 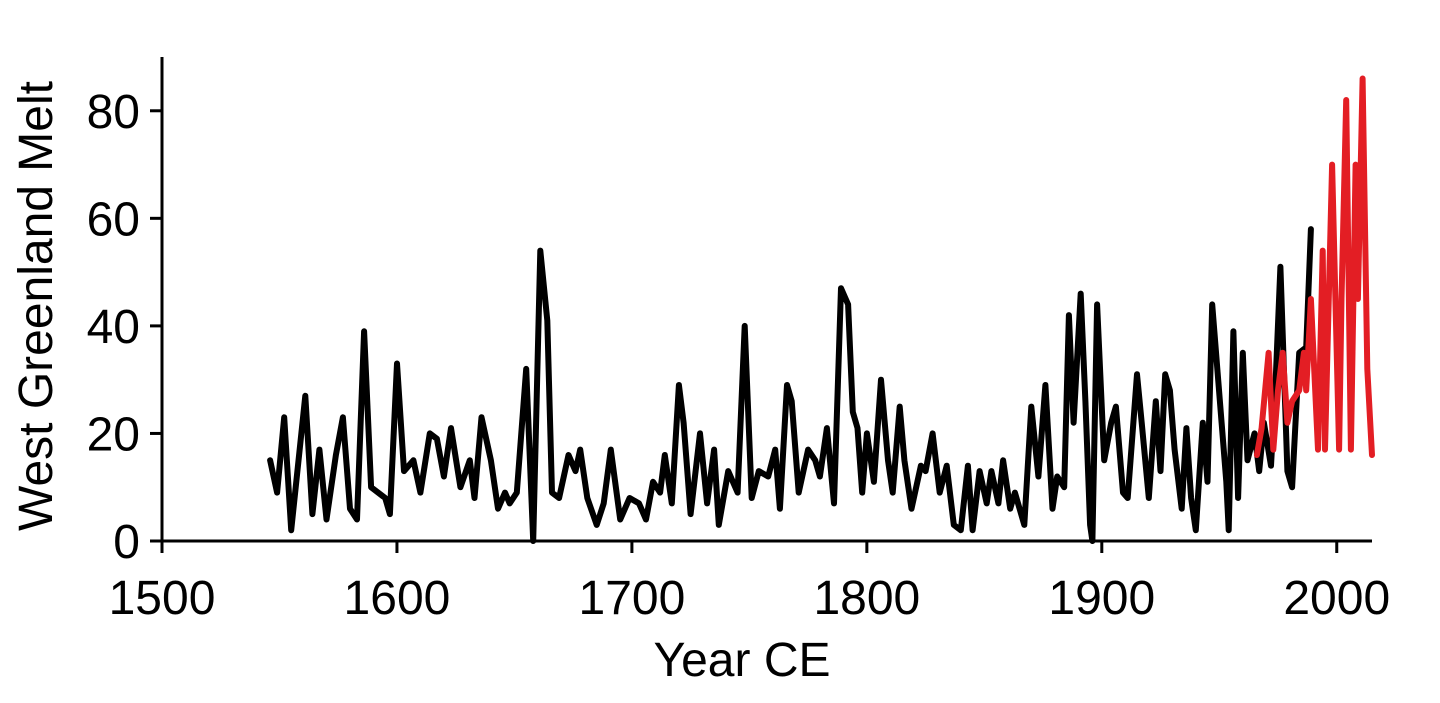 What do you see at coordinates (397, 598) in the screenshot?
I see `x-tick-label: 1600` at bounding box center [397, 598].